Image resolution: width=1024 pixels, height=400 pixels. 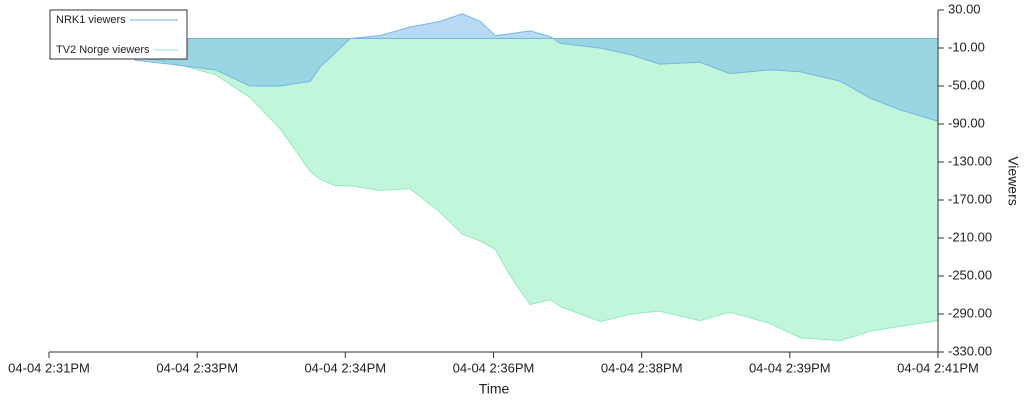 I want to click on legend: NRK1 viewers TV2 Norge viewers, so click(x=118, y=34).